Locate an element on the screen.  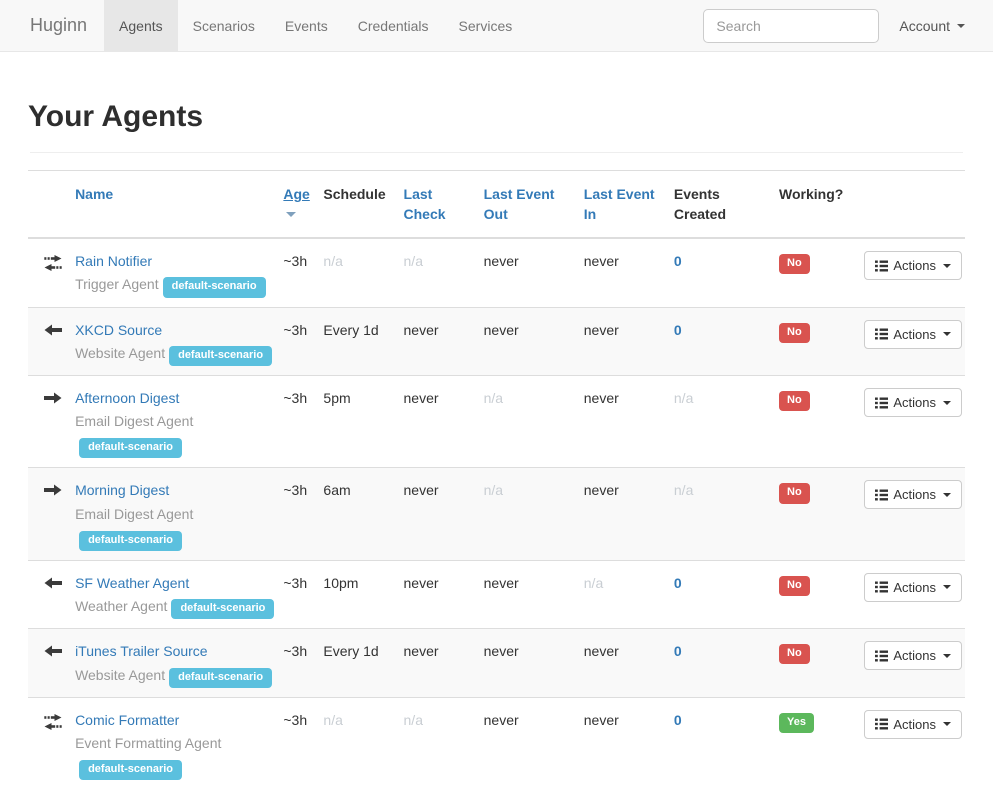
account-dropdown: Account is located at coordinates (929, 26).